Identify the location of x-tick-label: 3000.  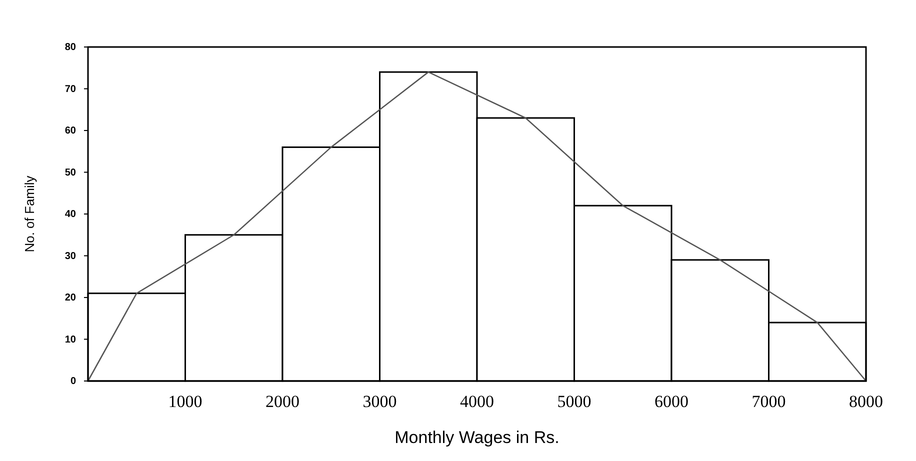
(379, 402).